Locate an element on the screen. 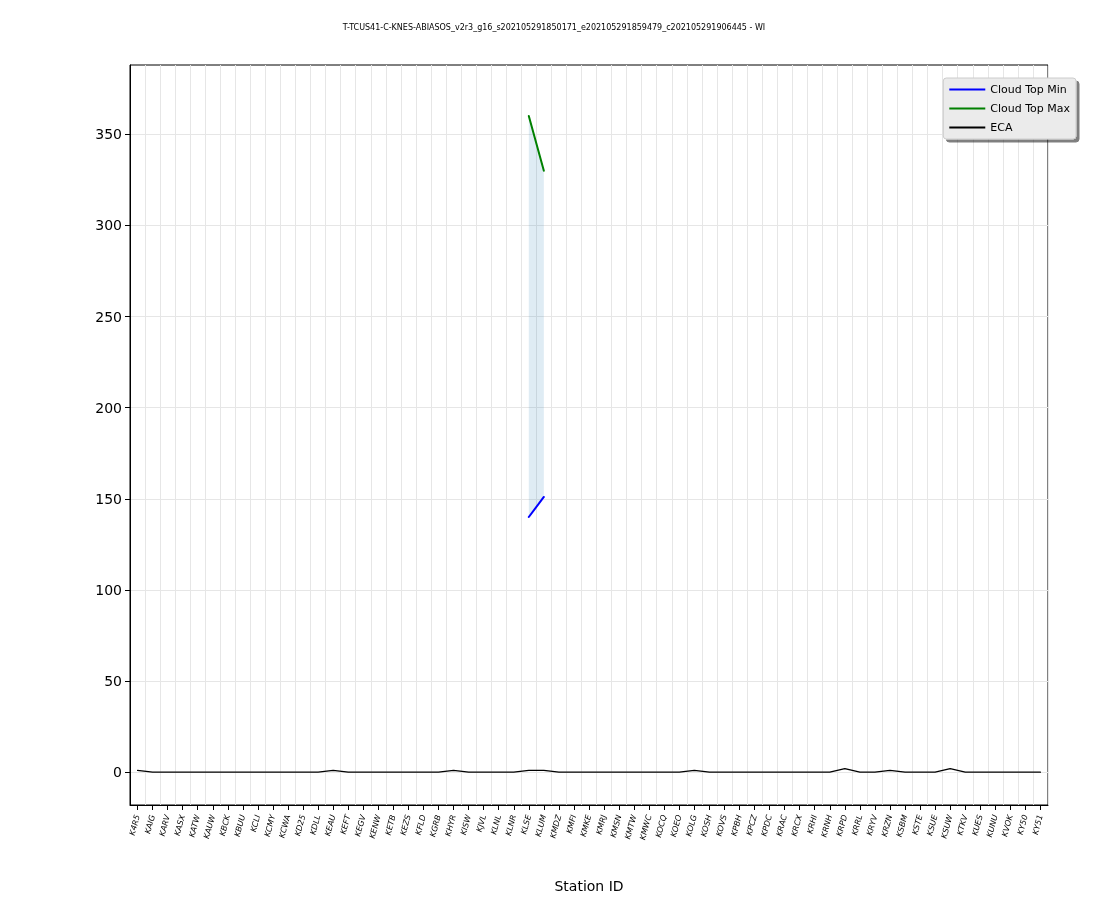 This screenshot has height=921, width=1108. x-tick-label: KRYV is located at coordinates (872, 825).